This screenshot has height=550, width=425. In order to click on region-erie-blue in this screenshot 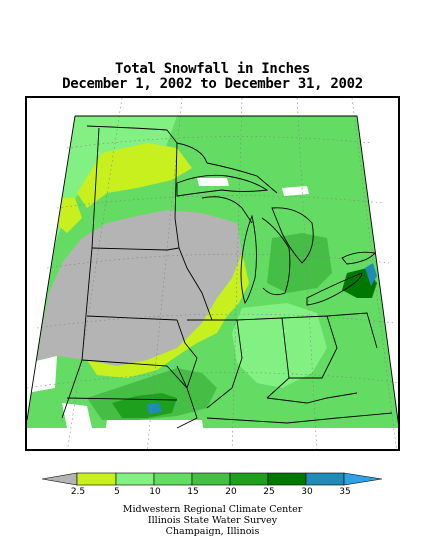, I will do `click(371, 274)`.